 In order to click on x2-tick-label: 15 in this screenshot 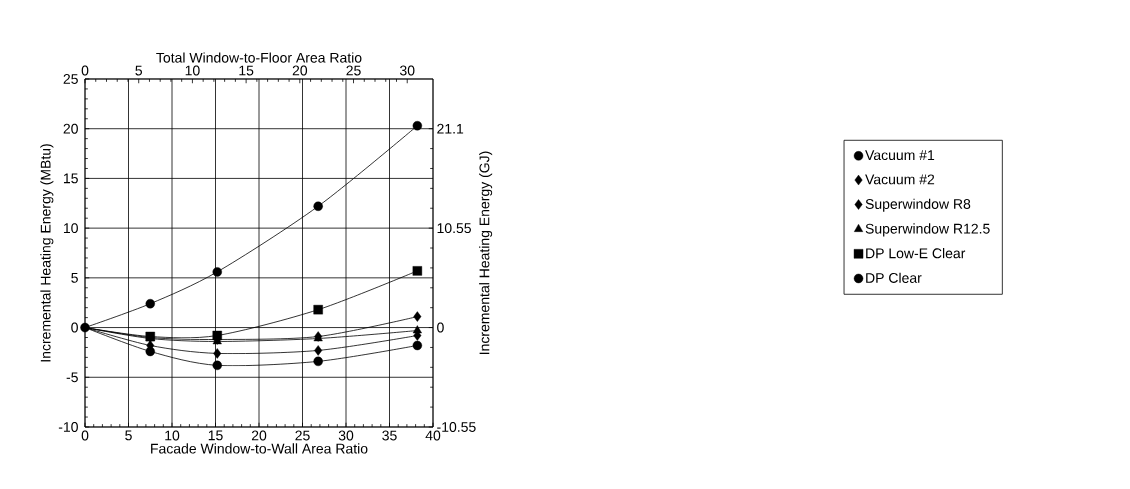, I will do `click(246, 70)`.